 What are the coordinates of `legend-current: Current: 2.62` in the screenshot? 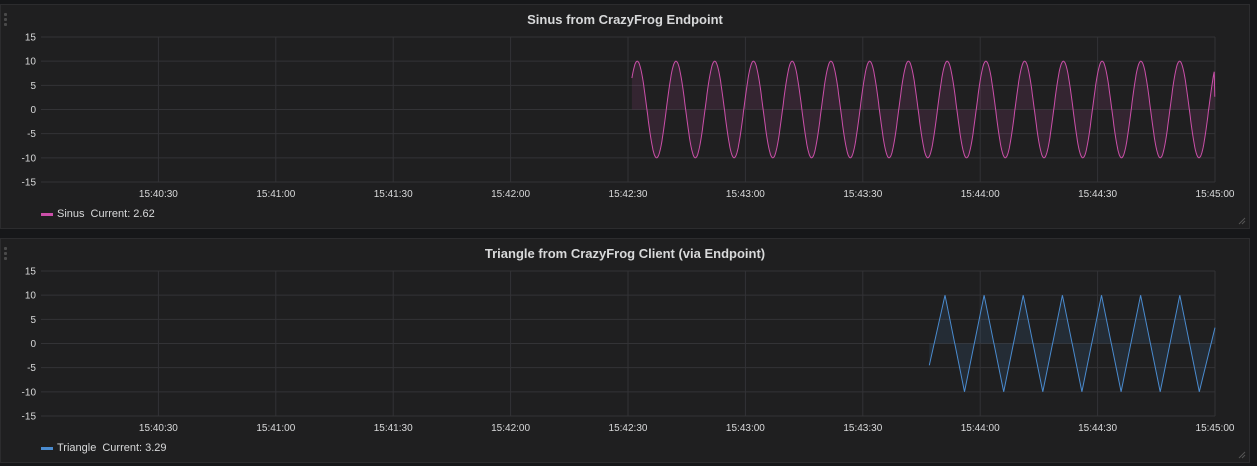 It's located at (123, 214).